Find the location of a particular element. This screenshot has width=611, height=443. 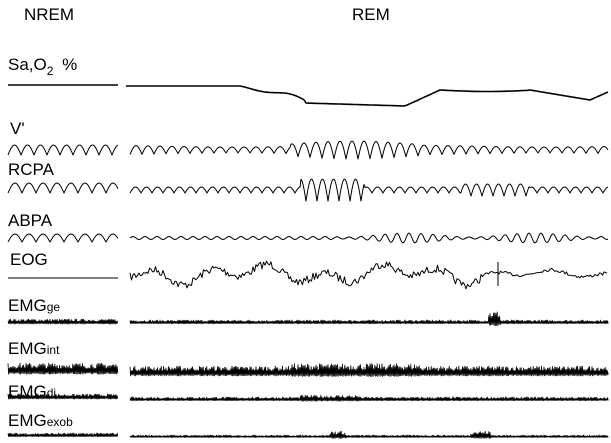

airflow-trace-rem is located at coordinates (369, 150).